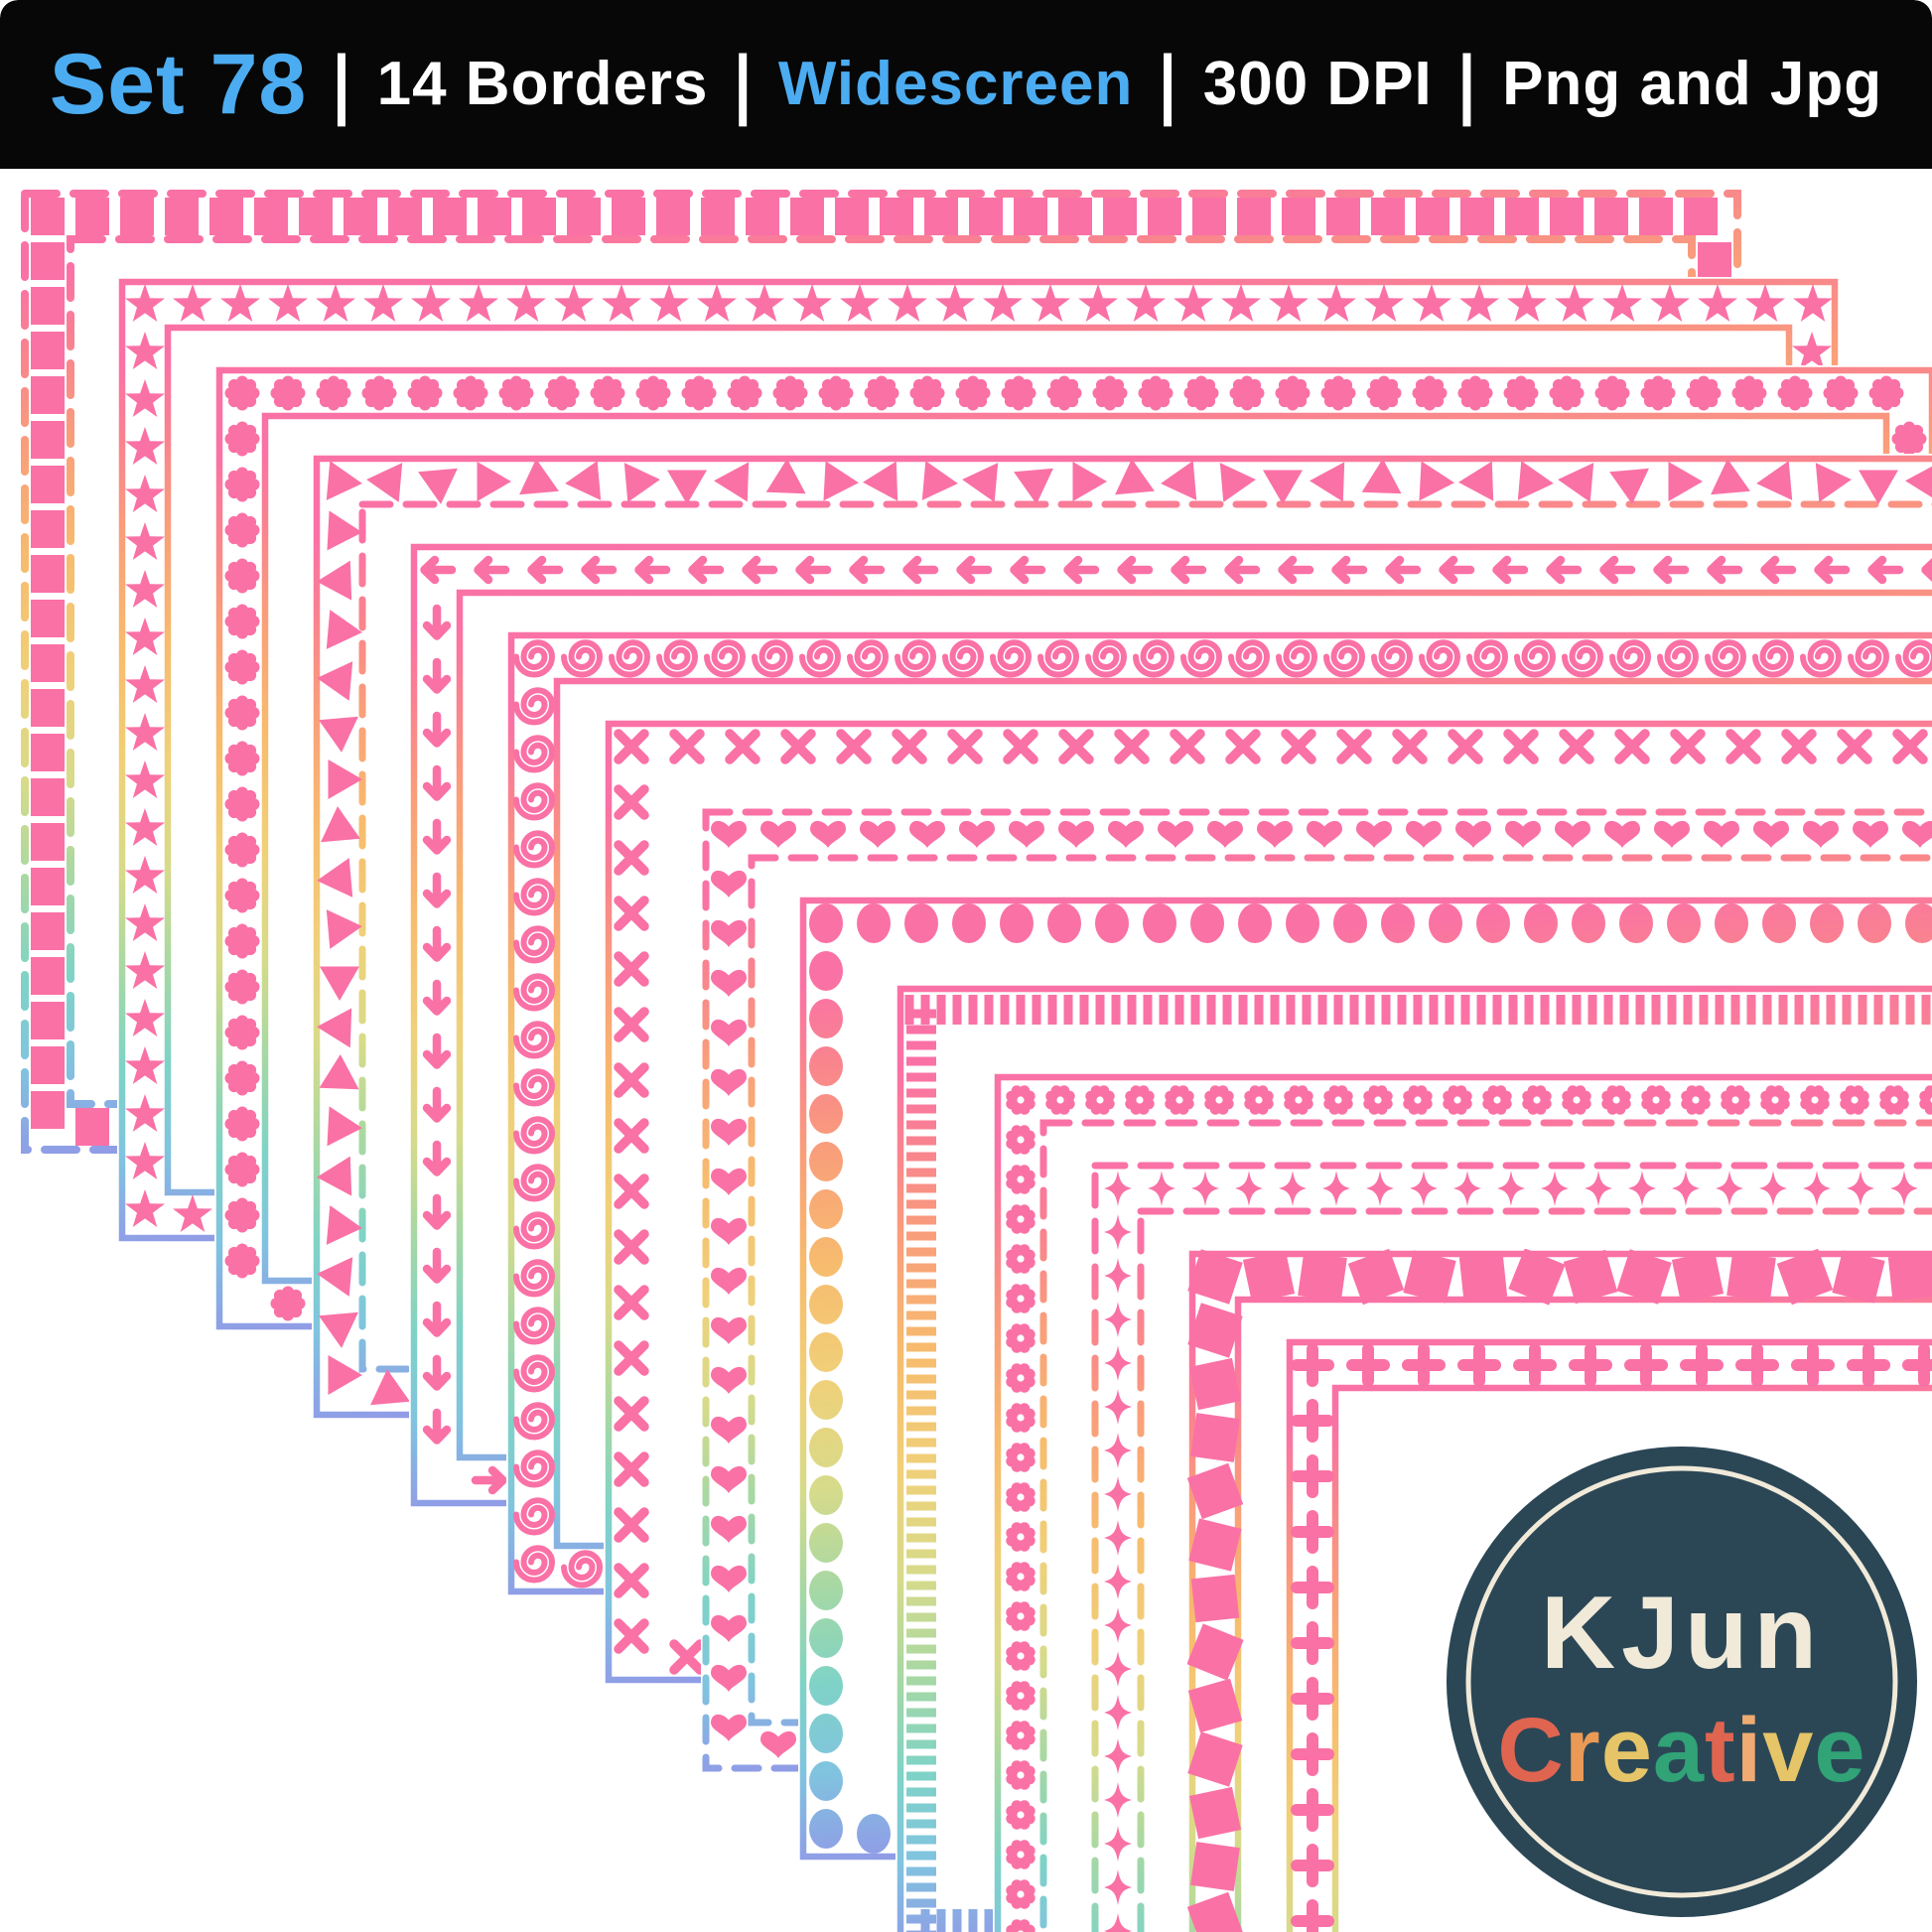 Image resolution: width=1932 pixels, height=1932 pixels. I want to click on title-segment: Widescreen, so click(955, 84).